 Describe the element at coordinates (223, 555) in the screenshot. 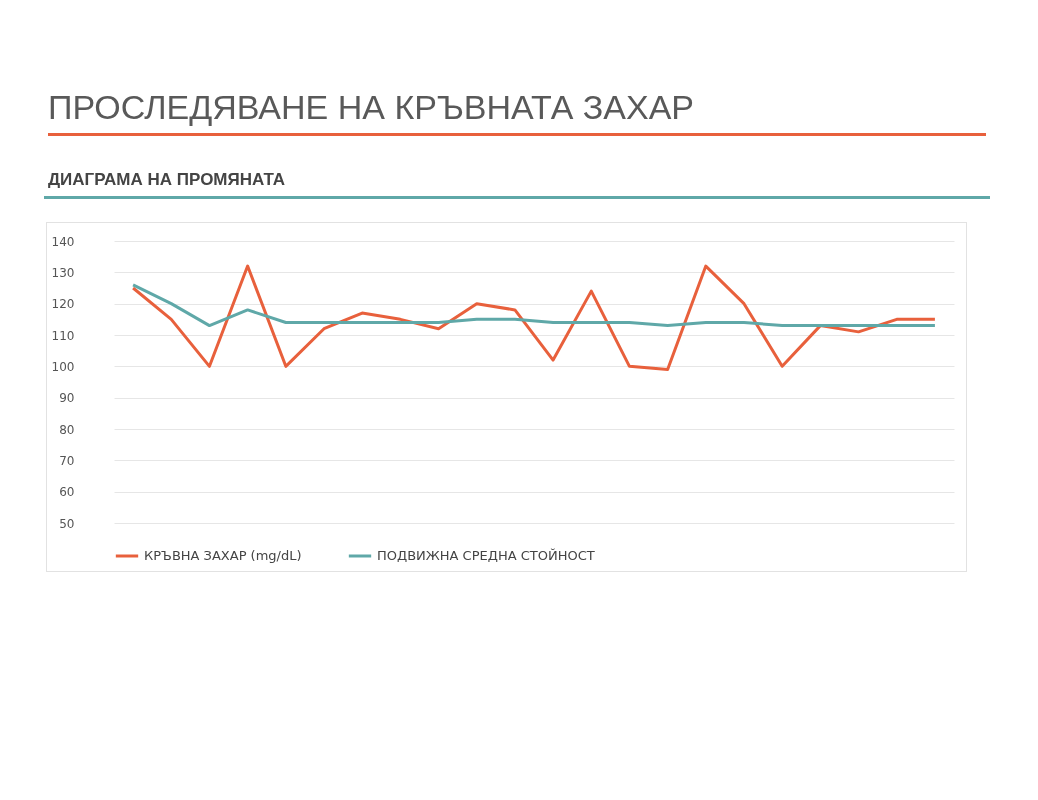

I see `legend-label: КРЪВНА ЗАХАР (mg/dL)` at that location.